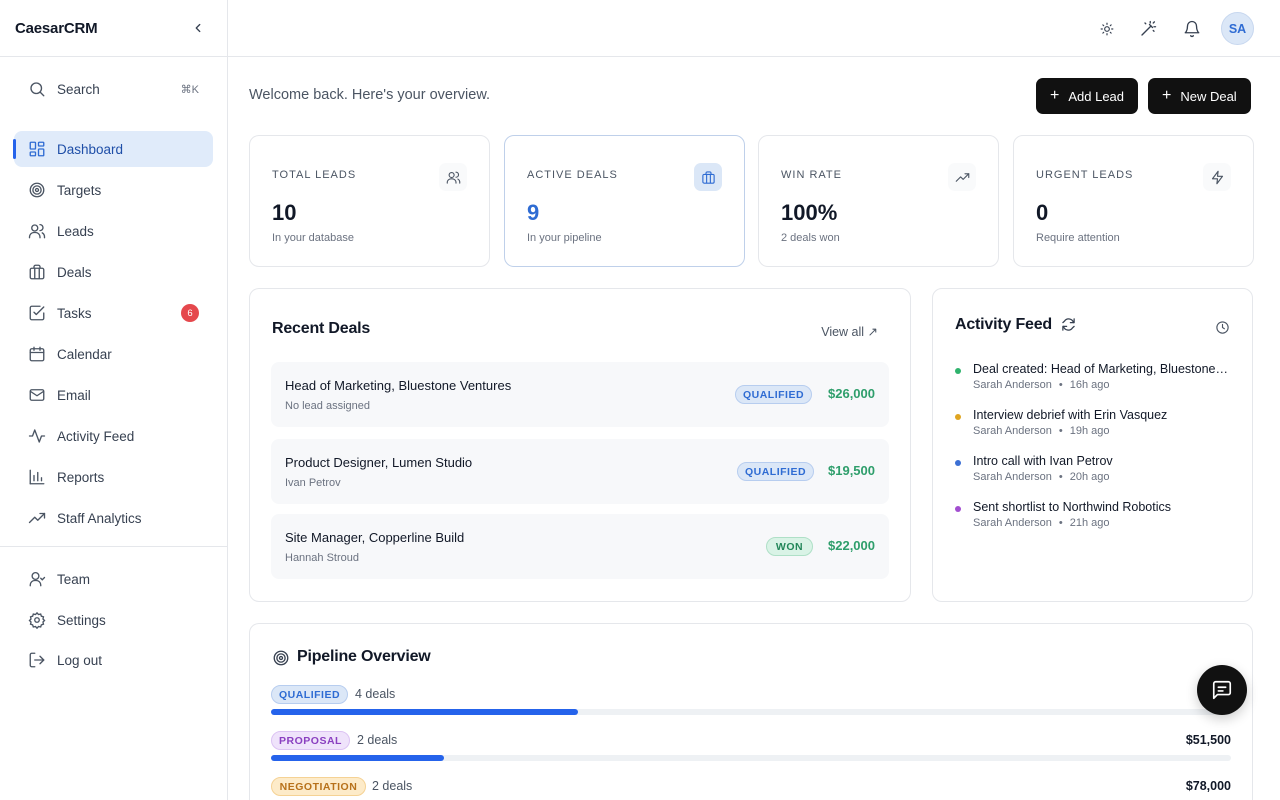 Image resolution: width=1280 pixels, height=800 pixels. Describe the element at coordinates (810, 238) in the screenshot. I see `stat-subtext: 2 deals won` at that location.